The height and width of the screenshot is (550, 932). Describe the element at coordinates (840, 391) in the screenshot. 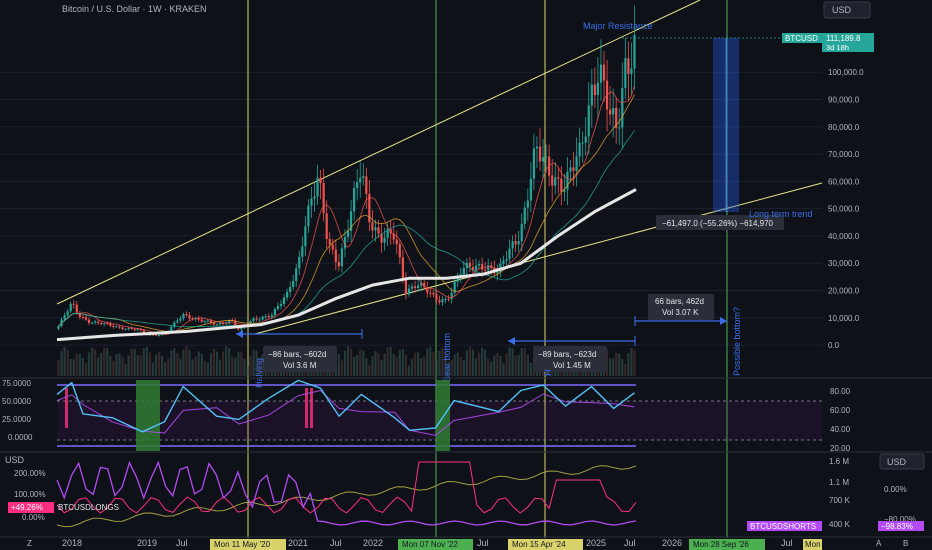

I see `rsi-right-tick-80: 80.00` at that location.